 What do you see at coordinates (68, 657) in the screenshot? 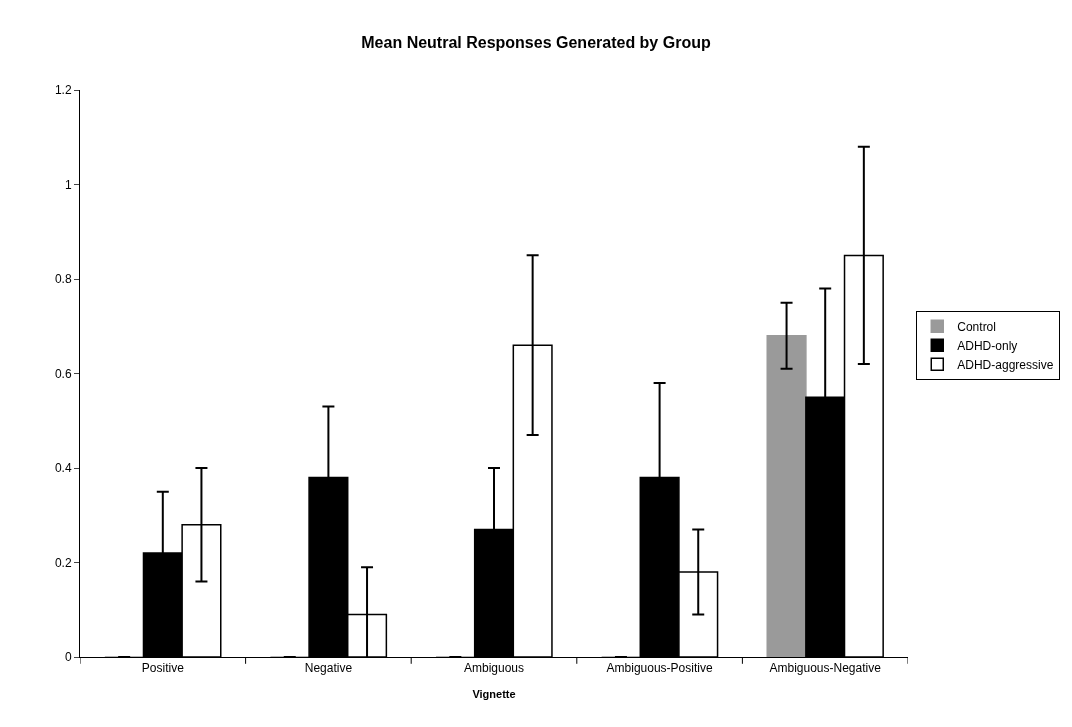
I see `y-tick-label: 0` at bounding box center [68, 657].